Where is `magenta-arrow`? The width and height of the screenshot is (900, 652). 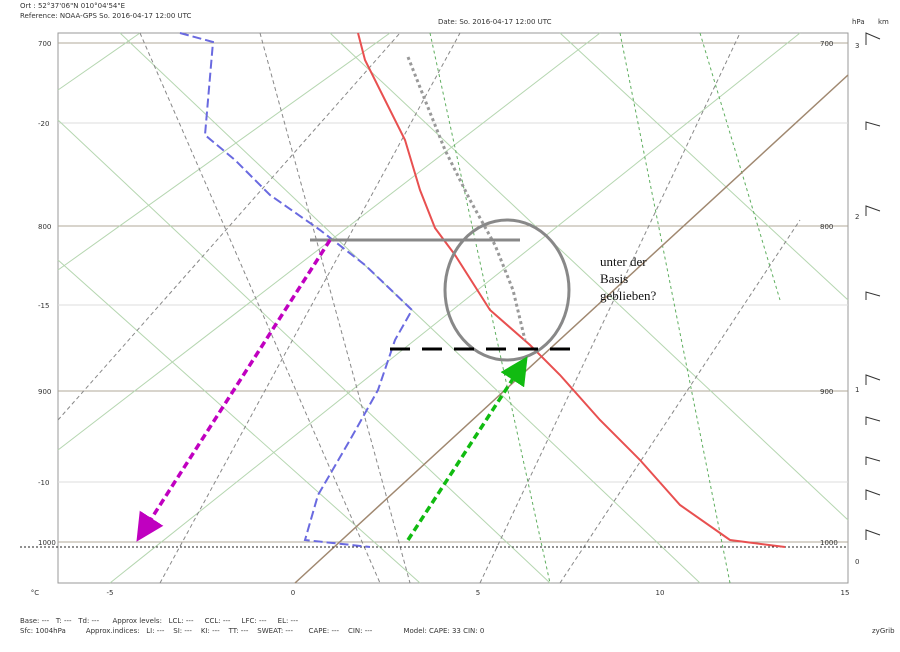
magenta-arrow is located at coordinates (234, 390).